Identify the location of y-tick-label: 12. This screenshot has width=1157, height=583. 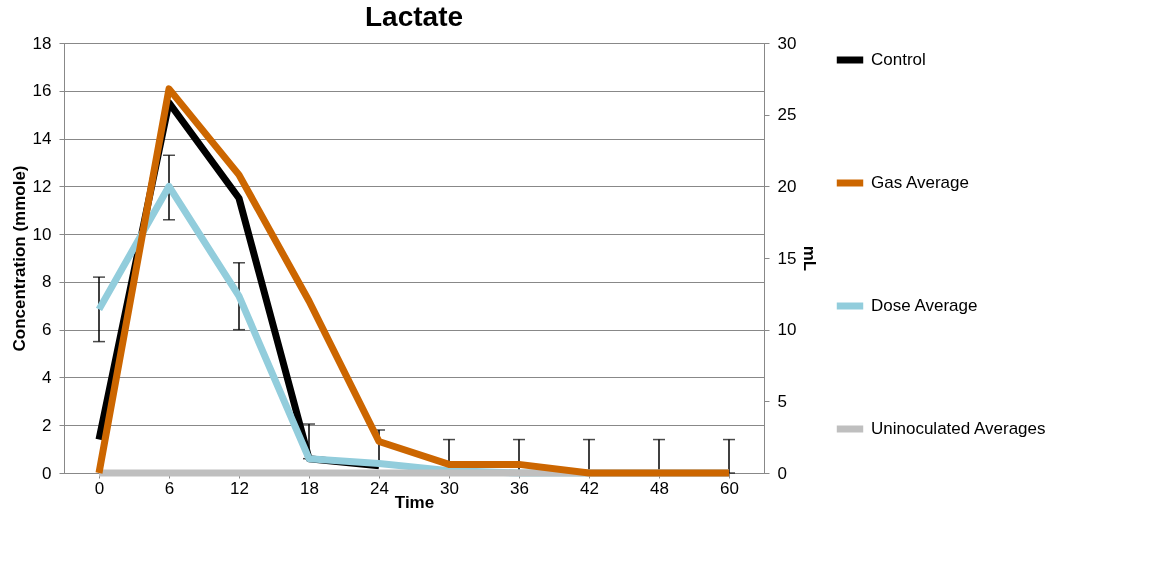
(42, 186).